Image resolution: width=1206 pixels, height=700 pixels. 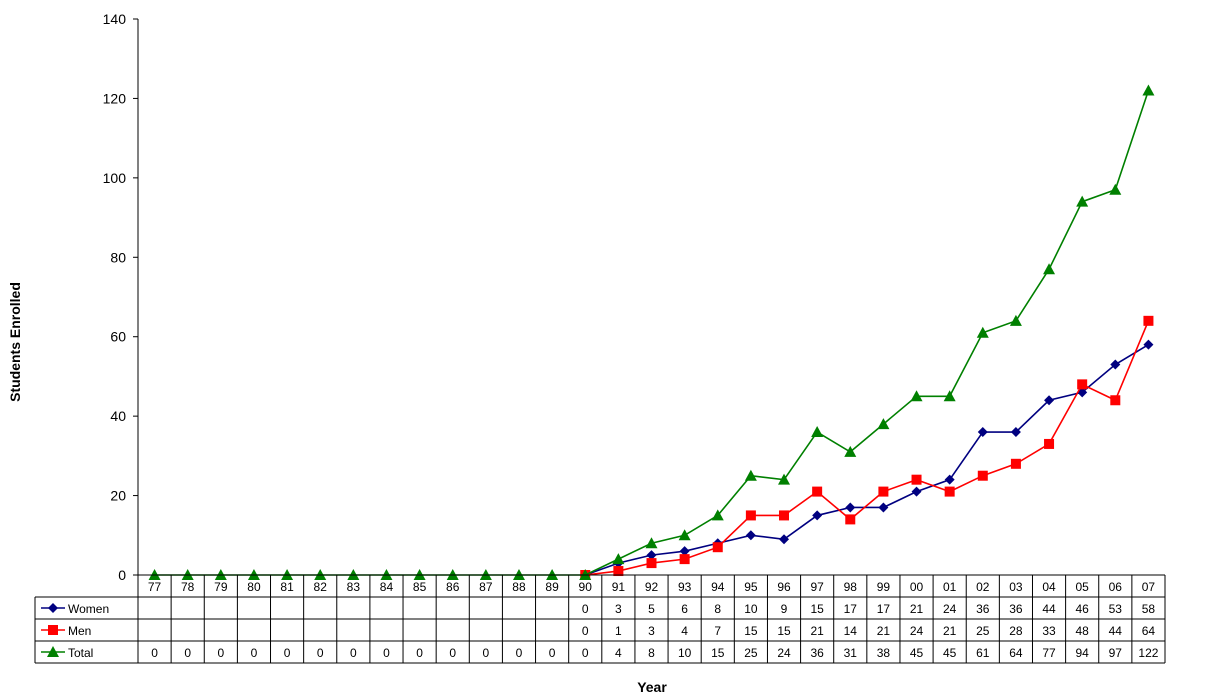 What do you see at coordinates (917, 587) in the screenshot?
I see `x-category-label: 00` at bounding box center [917, 587].